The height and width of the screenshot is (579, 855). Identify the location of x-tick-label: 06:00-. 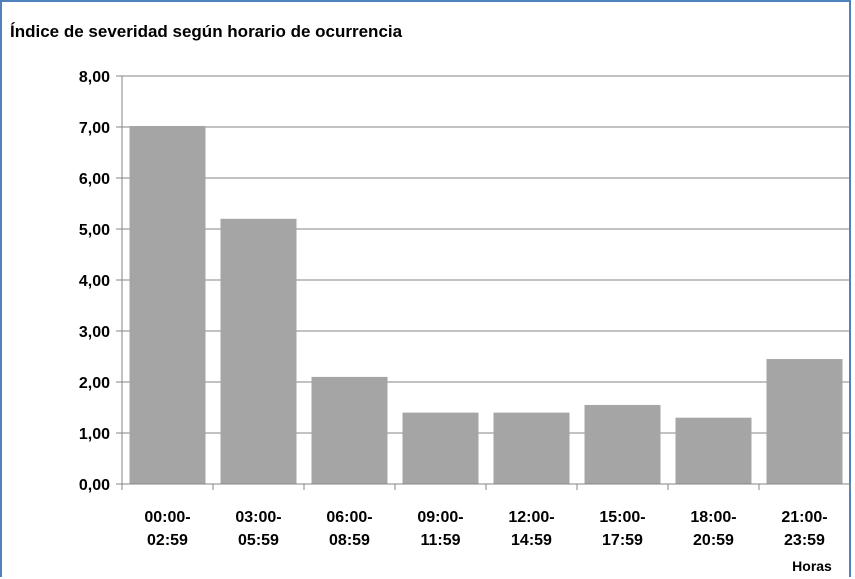
(349, 517).